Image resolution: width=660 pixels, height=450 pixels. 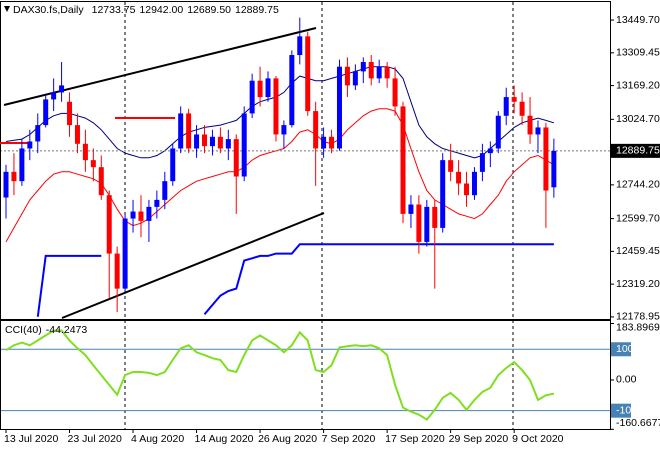 I want to click on y-tick-label: 13309.45, so click(x=638, y=53).